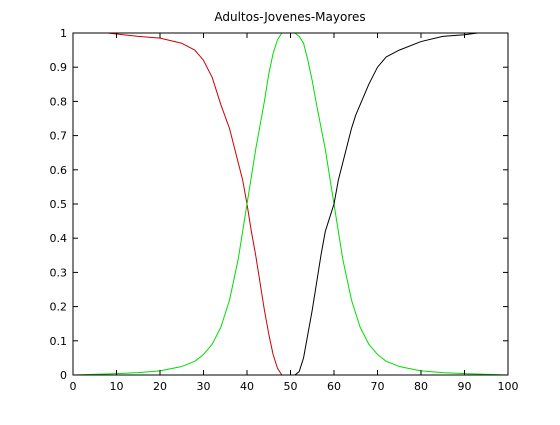 Image resolution: width=560 pixels, height=425 pixels. Describe the element at coordinates (247, 386) in the screenshot. I see `x-tick-label: 40` at that location.